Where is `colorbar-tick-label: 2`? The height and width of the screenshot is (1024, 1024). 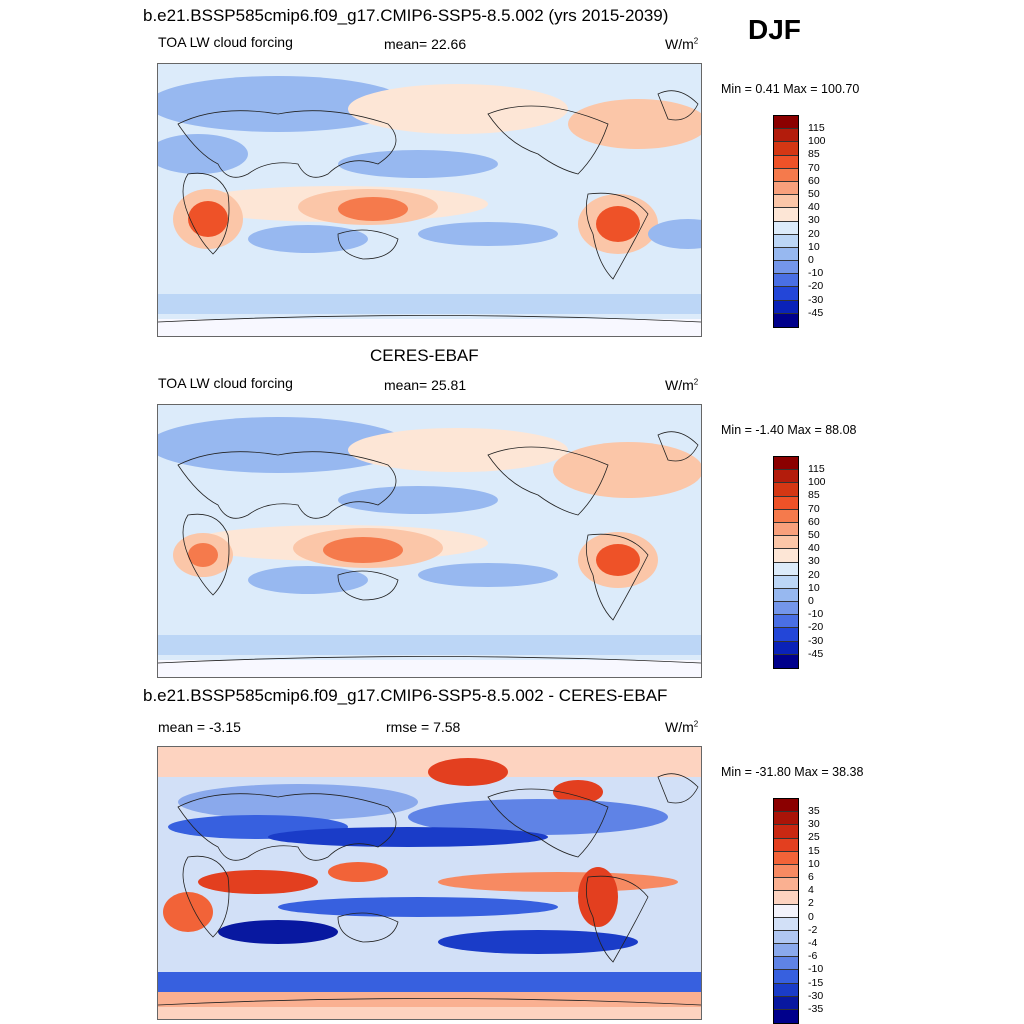
colorbar-tick-label: 2 is located at coordinates (811, 903).